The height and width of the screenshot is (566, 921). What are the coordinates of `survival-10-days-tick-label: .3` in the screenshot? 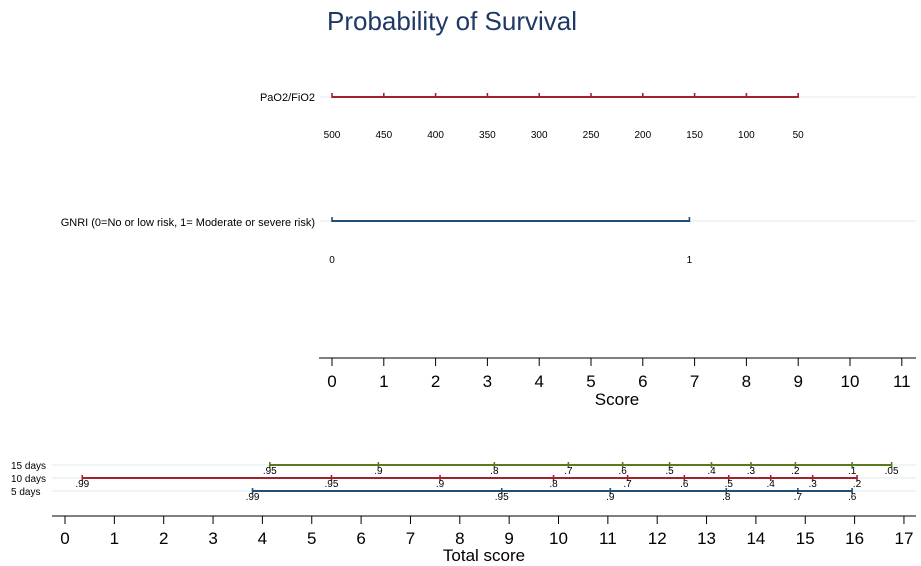 It's located at (812, 484).